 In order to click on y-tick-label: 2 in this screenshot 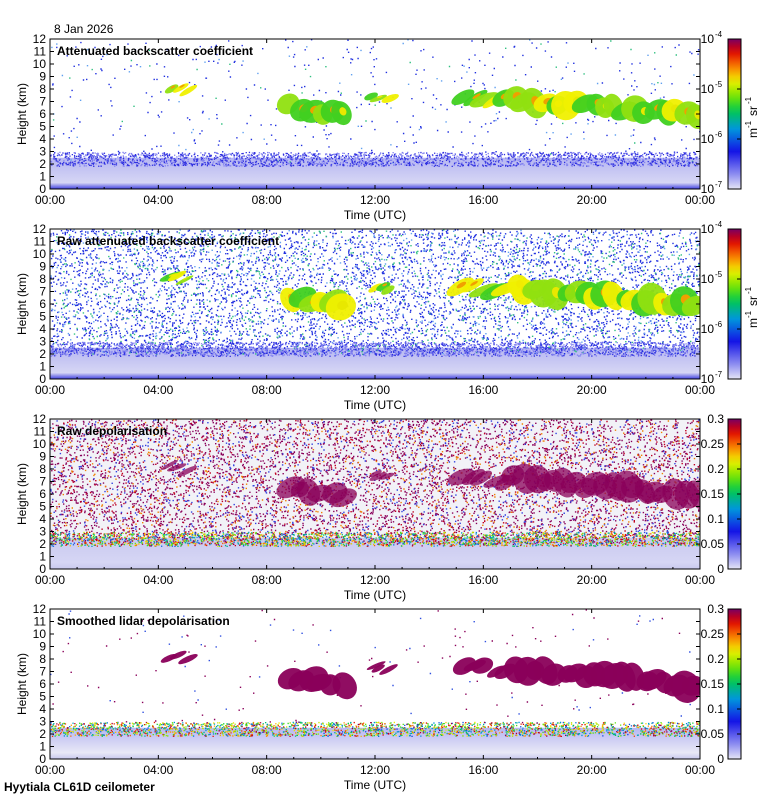, I will do `click(42, 354)`.